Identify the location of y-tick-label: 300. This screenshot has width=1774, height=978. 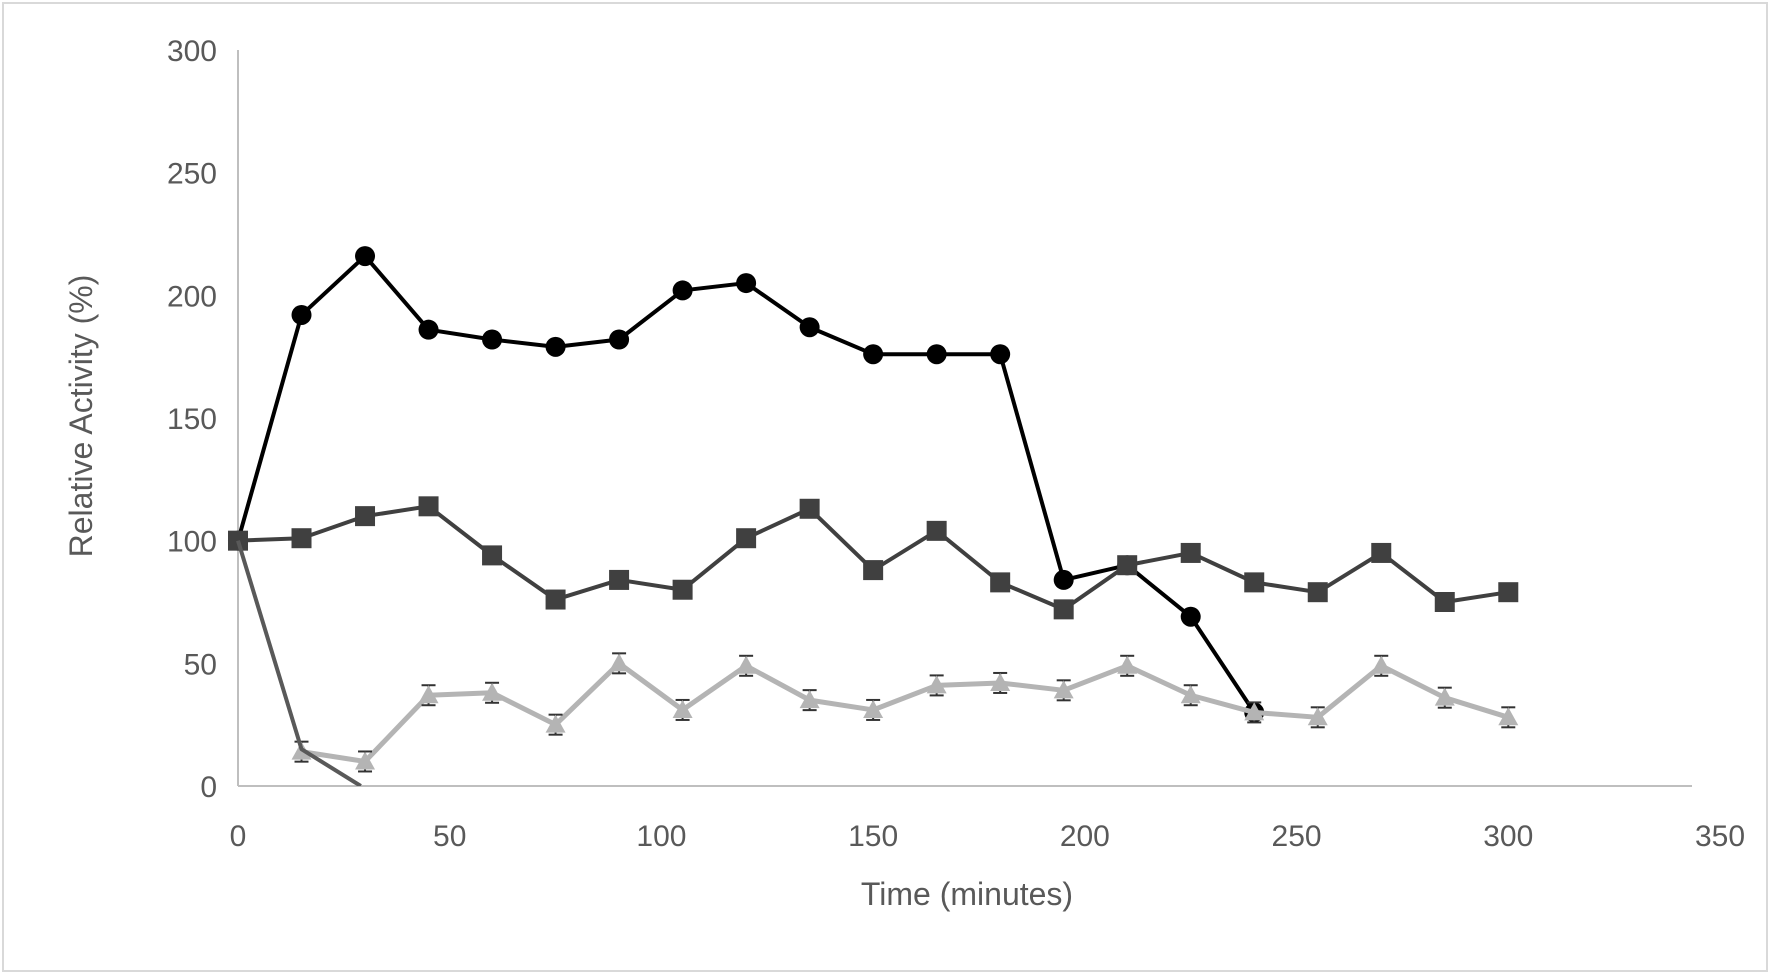
(192, 51).